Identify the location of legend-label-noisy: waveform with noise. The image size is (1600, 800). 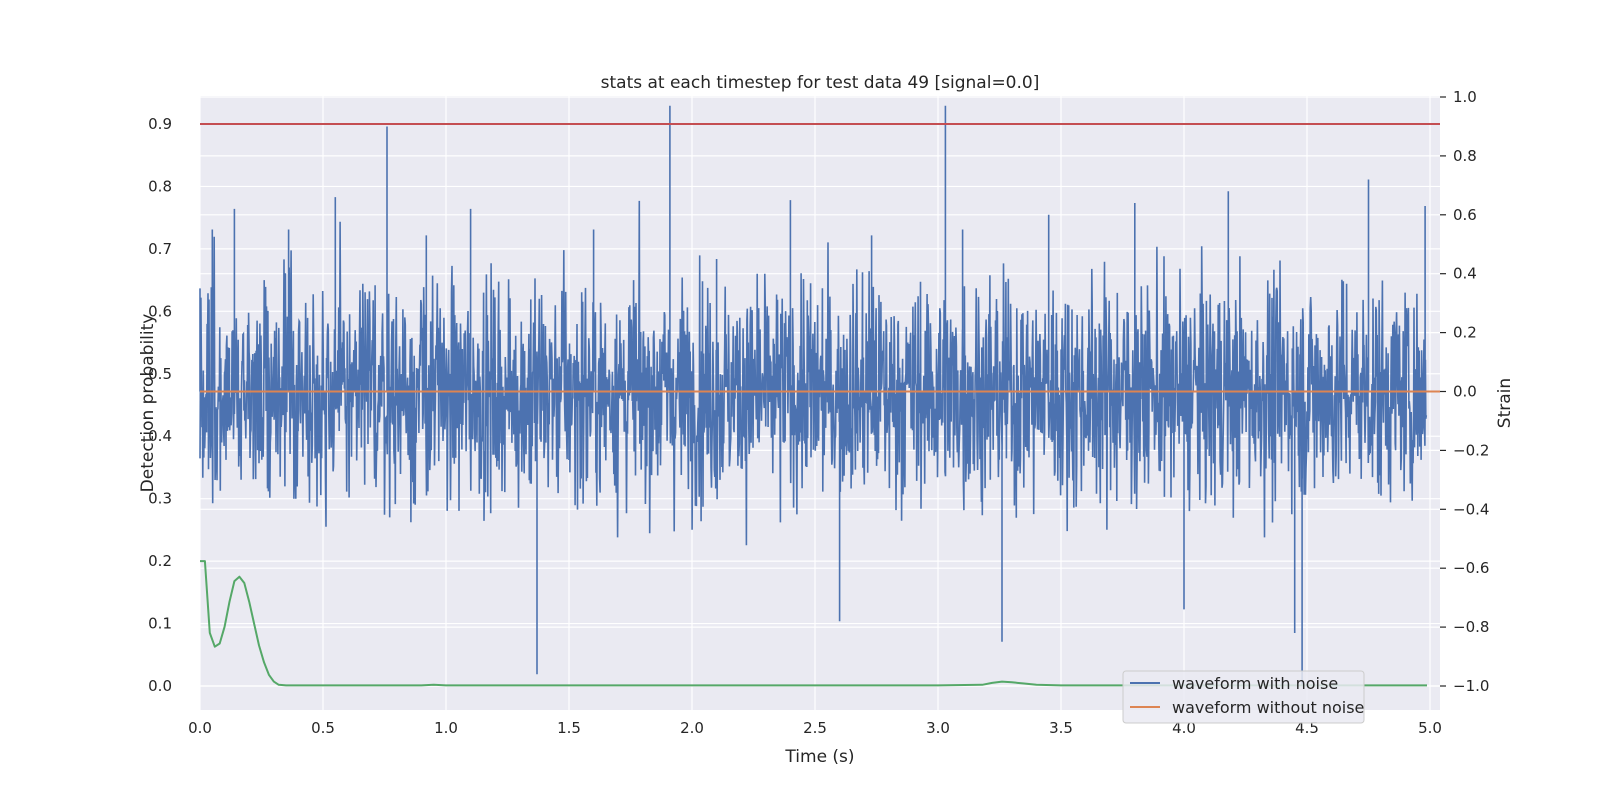
(1255, 683).